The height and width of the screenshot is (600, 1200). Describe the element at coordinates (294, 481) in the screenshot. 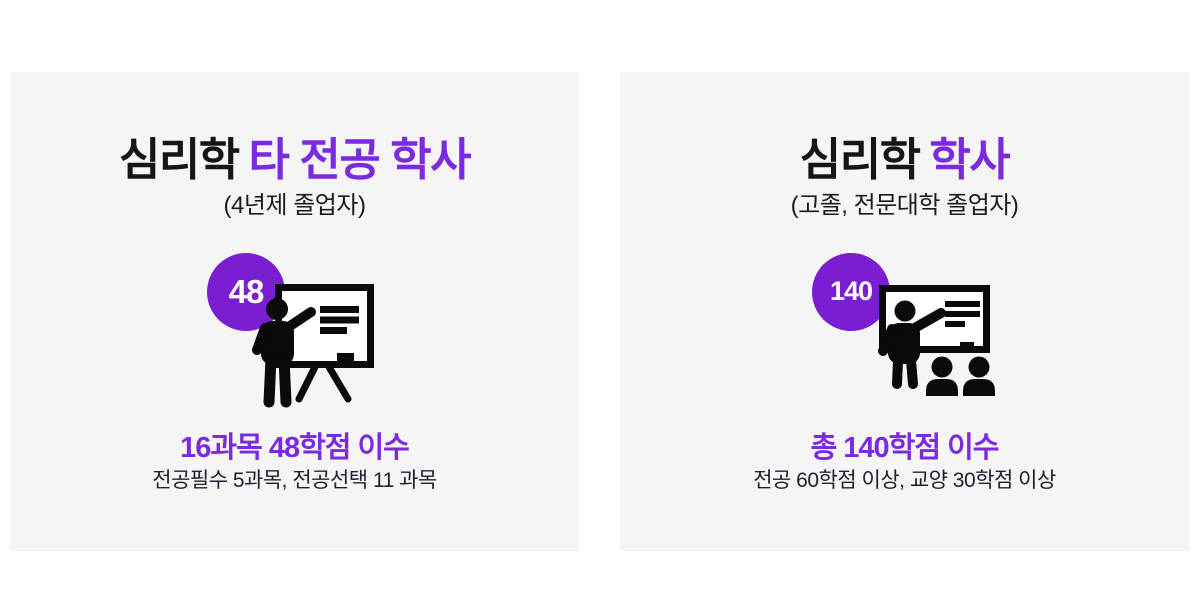

I see `credit-detail: 전공필수 5과목, 전공선택 11 과목` at that location.